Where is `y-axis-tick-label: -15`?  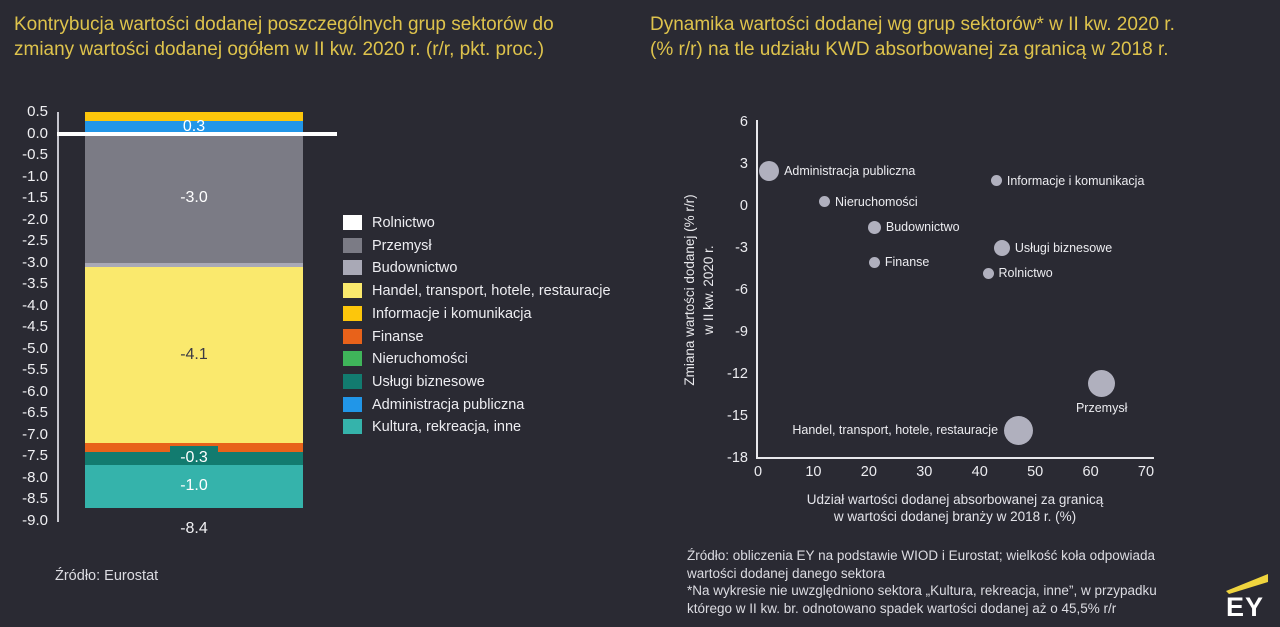 y-axis-tick-label: -15 is located at coordinates (737, 416).